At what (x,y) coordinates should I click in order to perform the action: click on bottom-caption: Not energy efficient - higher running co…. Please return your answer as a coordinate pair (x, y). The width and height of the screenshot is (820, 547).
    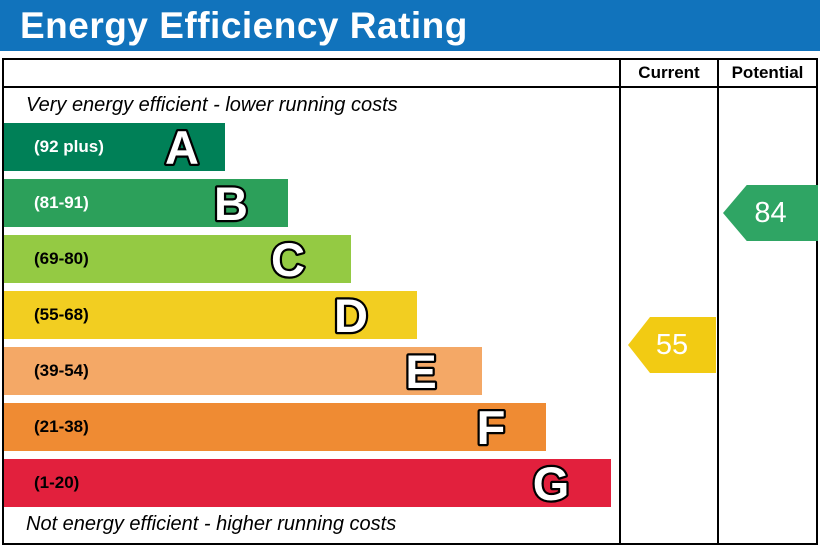
    Looking at the image, I should click on (211, 524).